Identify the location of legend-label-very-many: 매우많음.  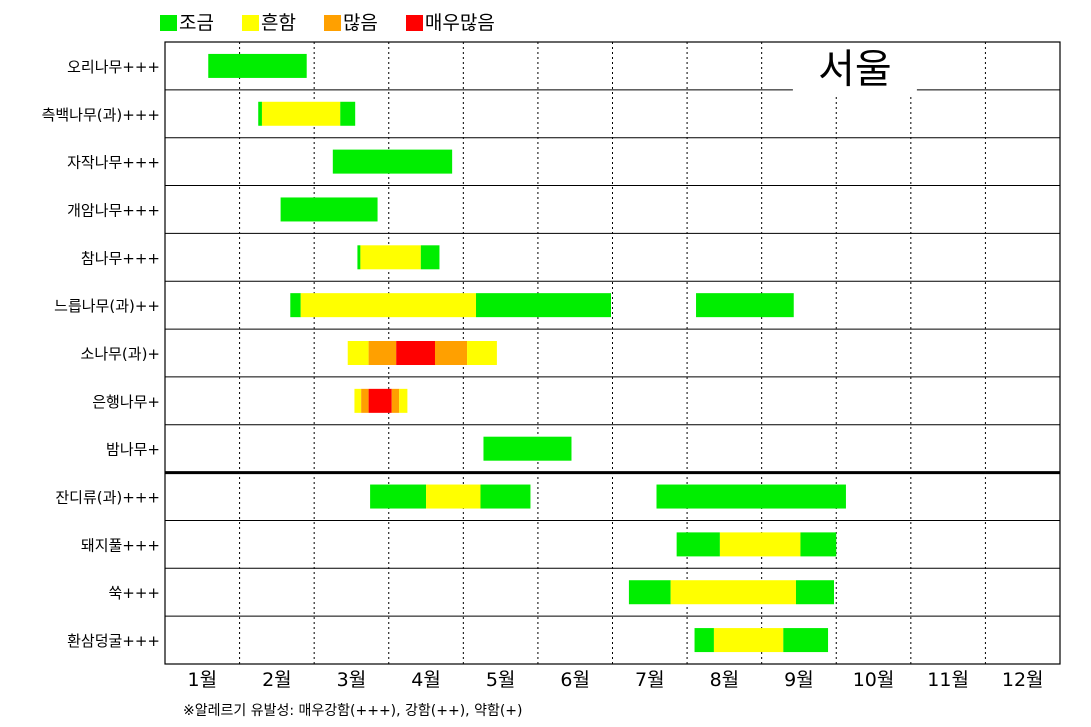
(459, 23).